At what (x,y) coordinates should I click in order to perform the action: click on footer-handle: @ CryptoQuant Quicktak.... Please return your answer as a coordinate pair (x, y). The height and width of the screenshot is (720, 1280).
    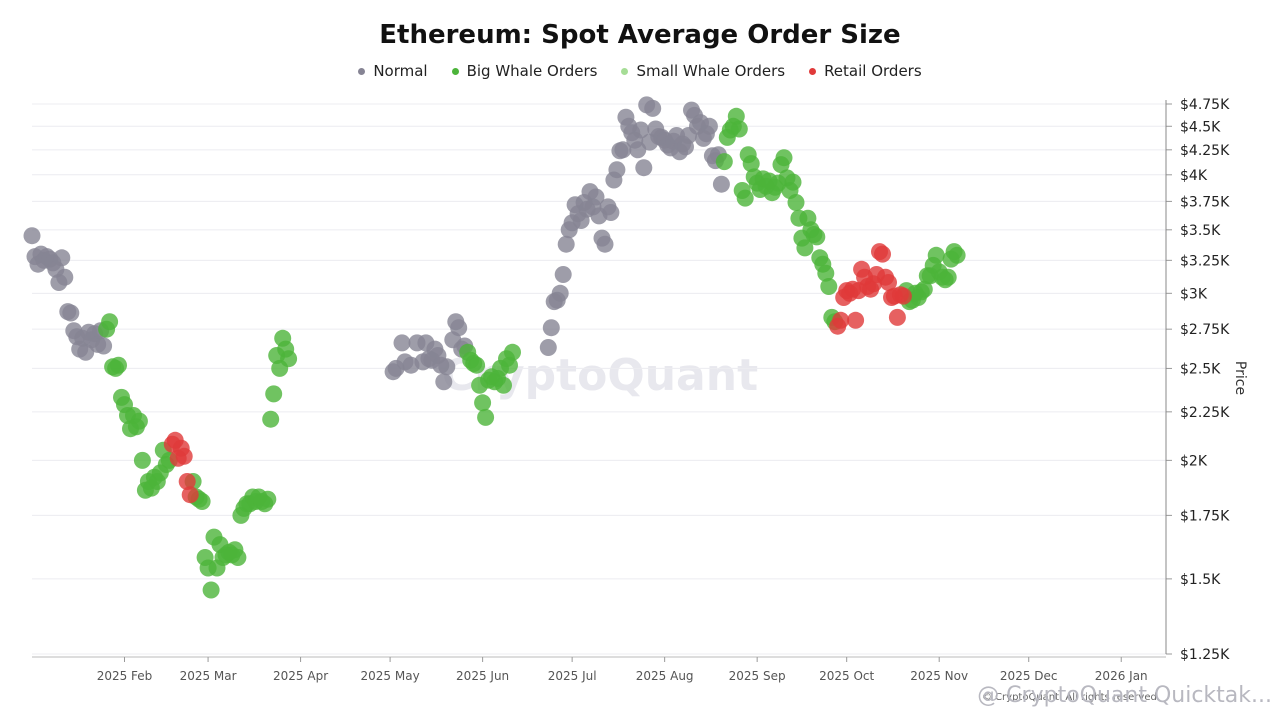
    Looking at the image, I should click on (1124, 695).